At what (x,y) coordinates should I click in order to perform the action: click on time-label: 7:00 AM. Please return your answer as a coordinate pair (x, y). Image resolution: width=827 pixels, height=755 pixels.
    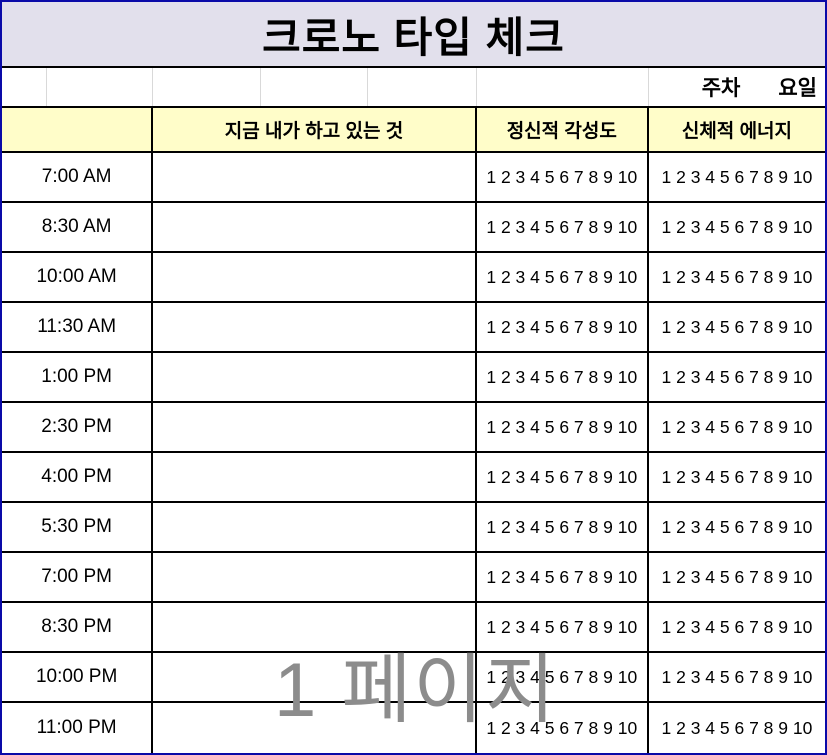
    Looking at the image, I should click on (76, 176).